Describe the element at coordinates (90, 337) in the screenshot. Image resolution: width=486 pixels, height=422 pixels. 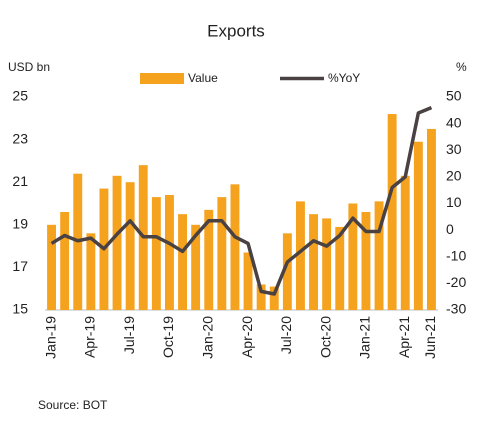
I see `x-tick-label: Apr-19` at that location.